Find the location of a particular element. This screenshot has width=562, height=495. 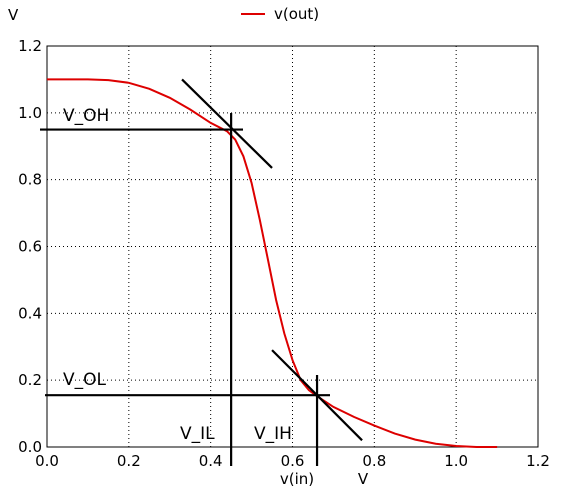

y-tick-label: 1.0 is located at coordinates (30, 113).